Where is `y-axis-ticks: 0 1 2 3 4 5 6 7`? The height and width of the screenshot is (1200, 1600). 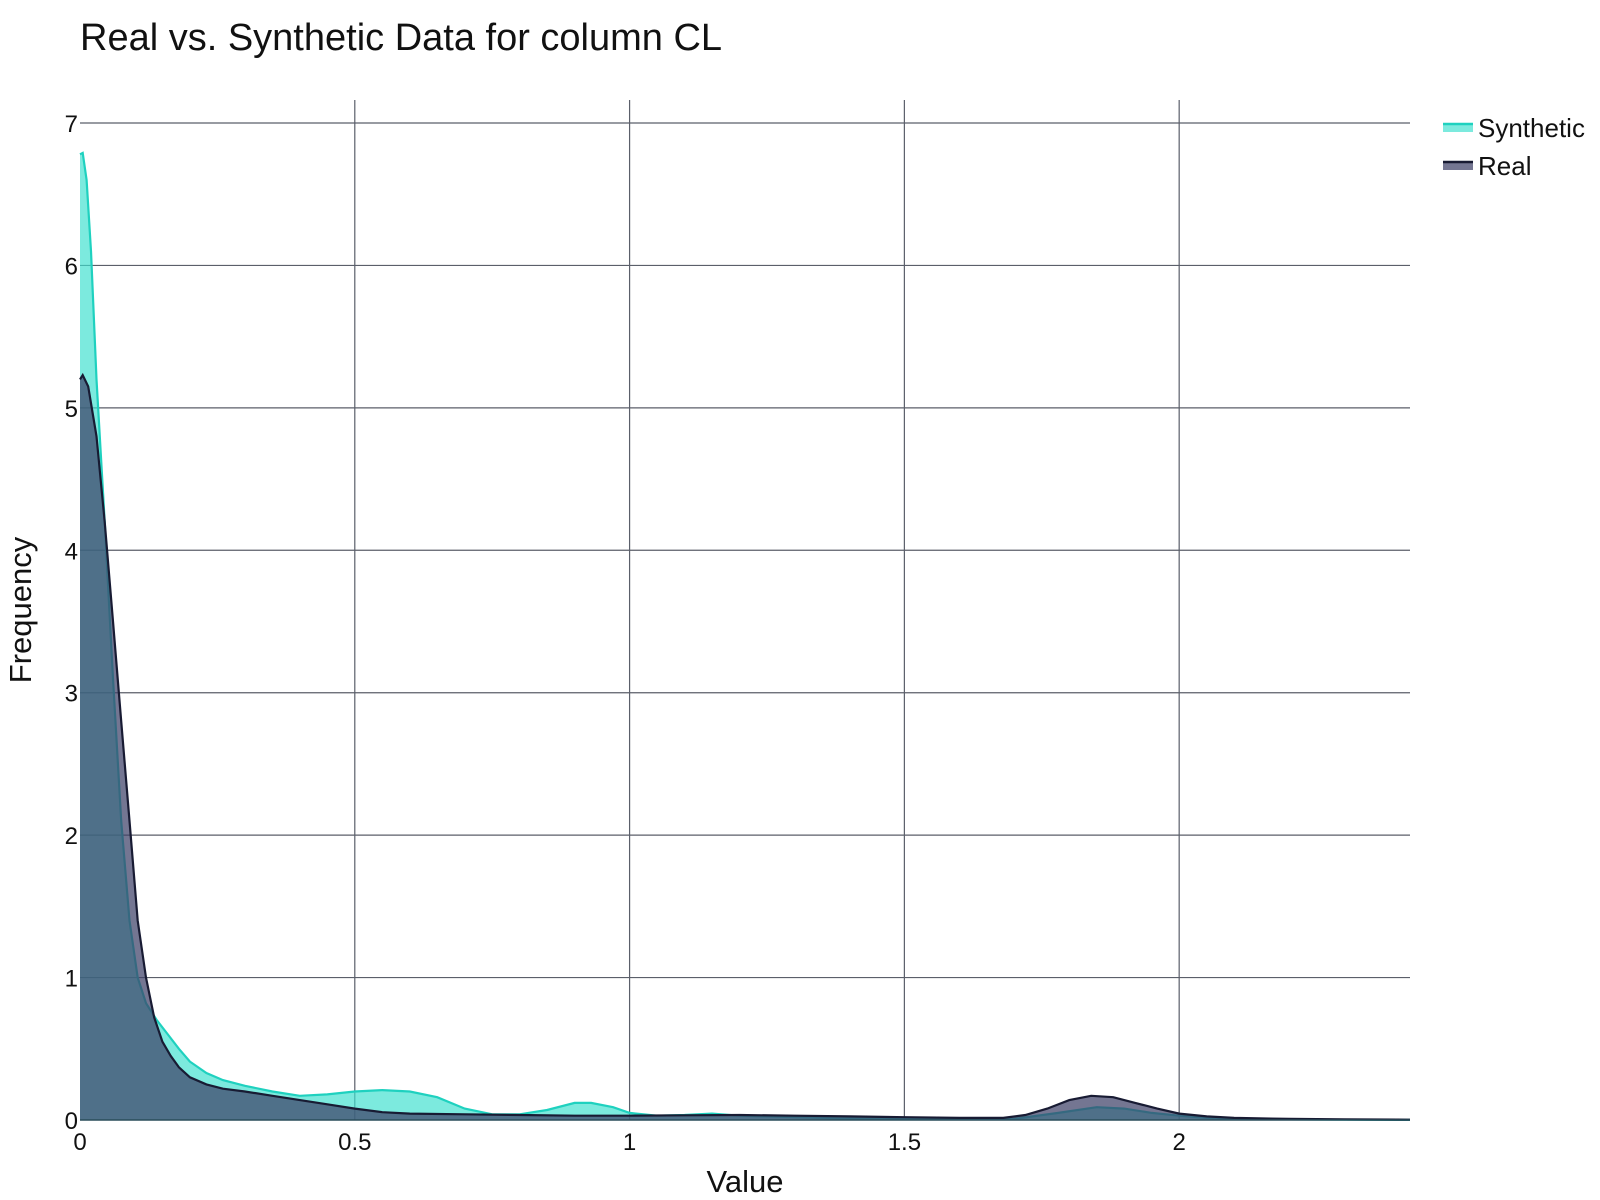 y-axis-ticks: 0 1 2 3 4 5 6 7 is located at coordinates (71, 623).